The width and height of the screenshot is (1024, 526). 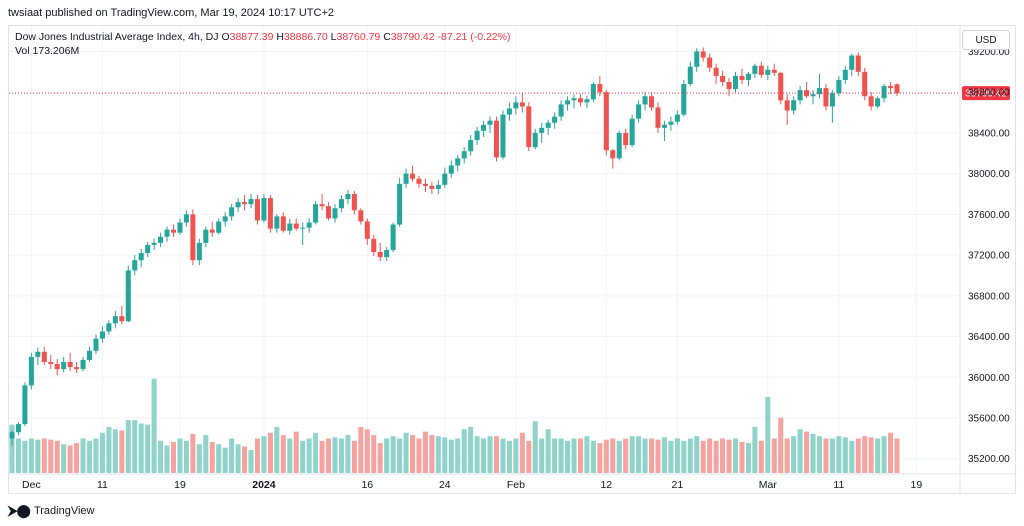 What do you see at coordinates (989, 337) in the screenshot?
I see `price-tick-label: 36400.00` at bounding box center [989, 337].